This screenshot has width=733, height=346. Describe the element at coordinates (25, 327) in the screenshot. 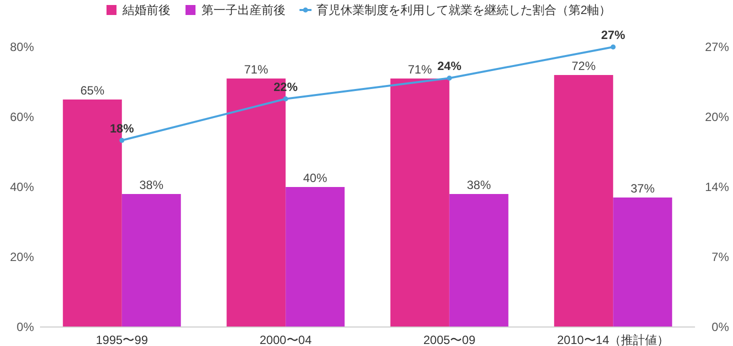

I see `y-tick-label: 0%` at that location.